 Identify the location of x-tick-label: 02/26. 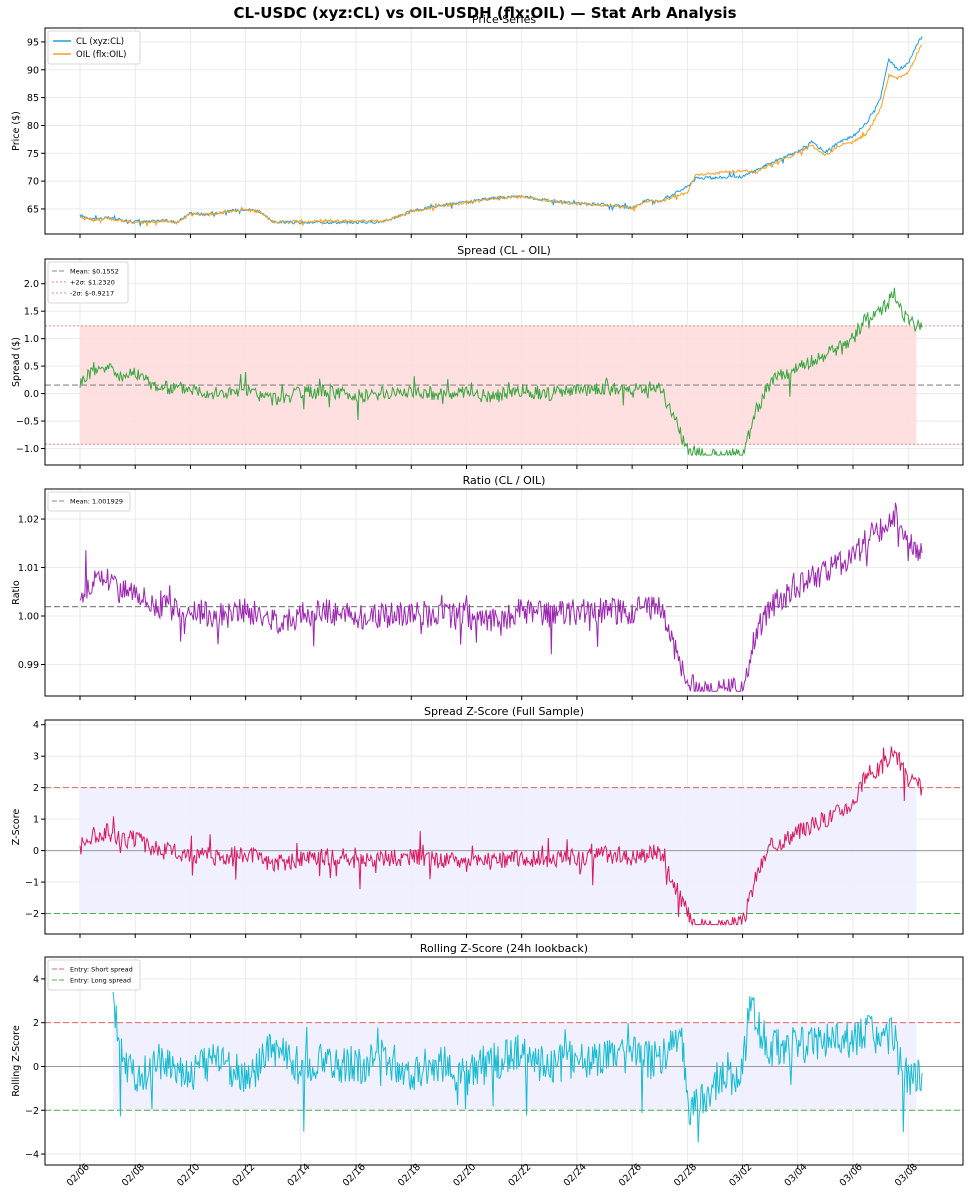
(630, 1175).